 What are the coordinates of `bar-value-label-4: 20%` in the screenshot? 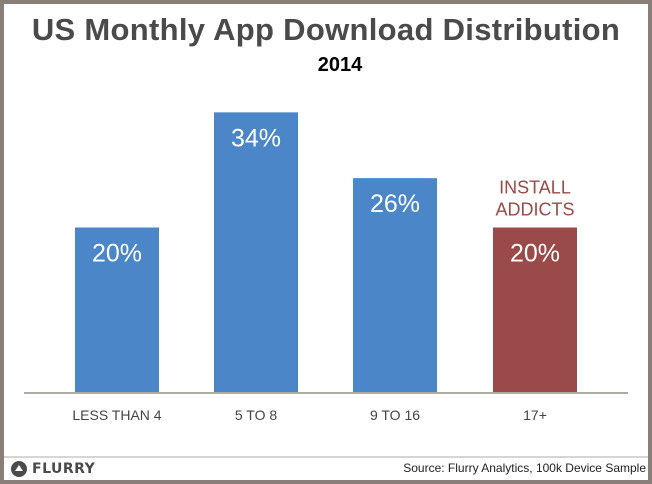 It's located at (535, 254).